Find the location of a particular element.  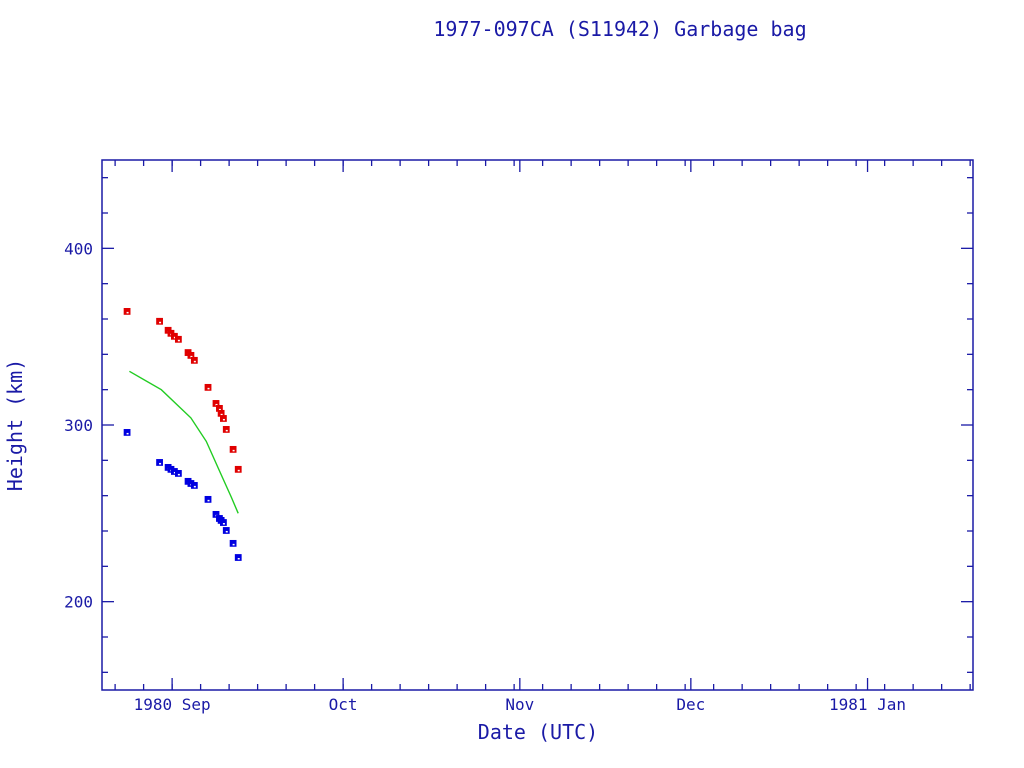

x-tick-labels: 1980 Sep Oct Nov Dec 1981 Jan is located at coordinates (520, 704).